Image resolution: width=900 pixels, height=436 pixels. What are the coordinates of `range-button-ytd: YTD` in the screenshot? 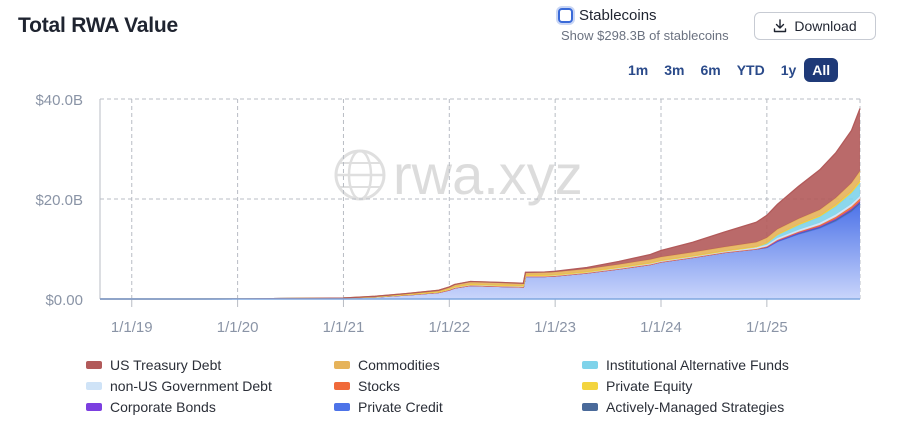 It's located at (750, 70).